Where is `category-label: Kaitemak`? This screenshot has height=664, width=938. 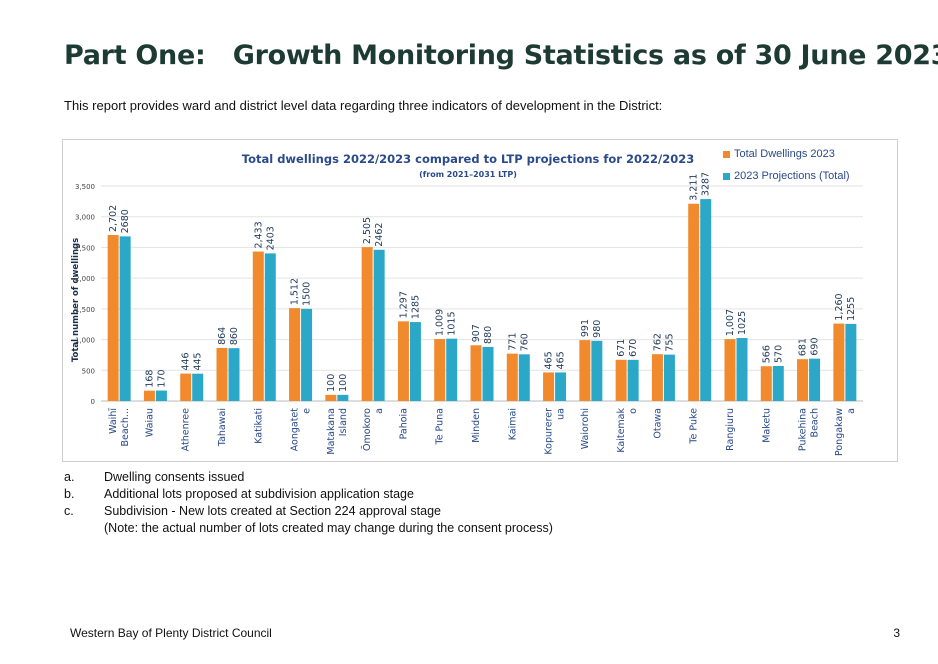
category-label: Kaitemak is located at coordinates (621, 430).